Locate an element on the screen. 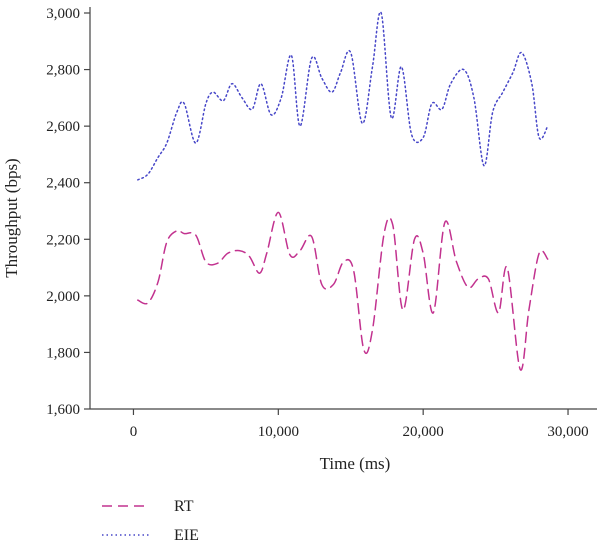 The height and width of the screenshot is (547, 600). legend: RT EIE is located at coordinates (150, 521).